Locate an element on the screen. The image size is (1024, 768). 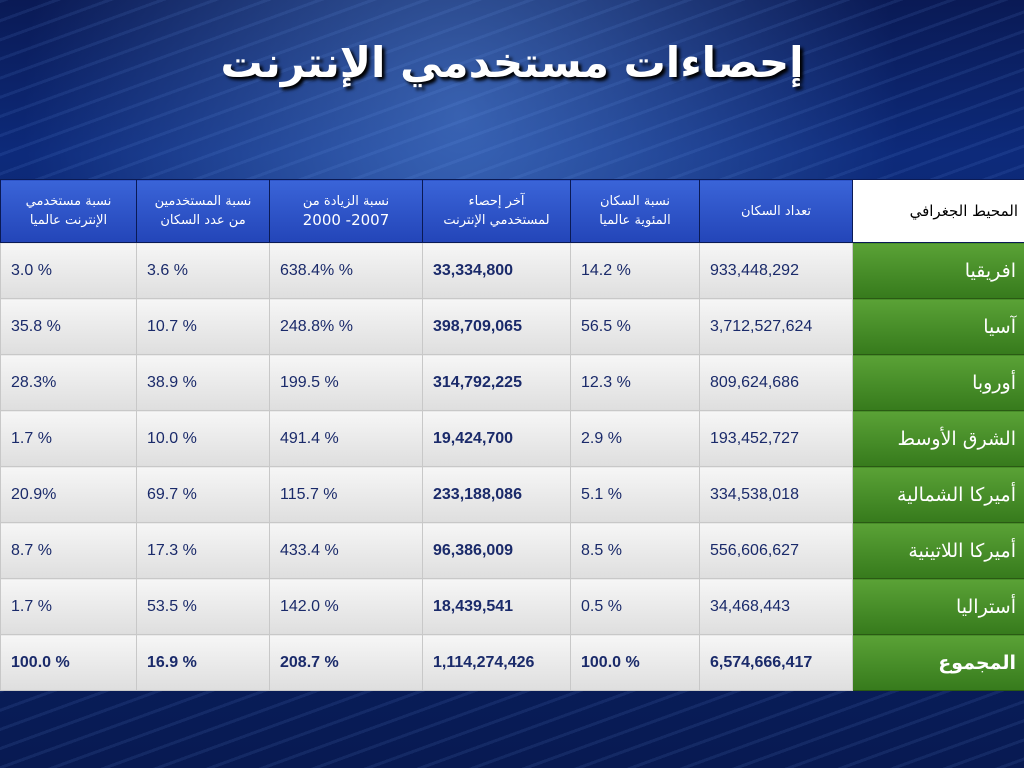
cell-pop-share: 5.1 % is located at coordinates (635, 494).